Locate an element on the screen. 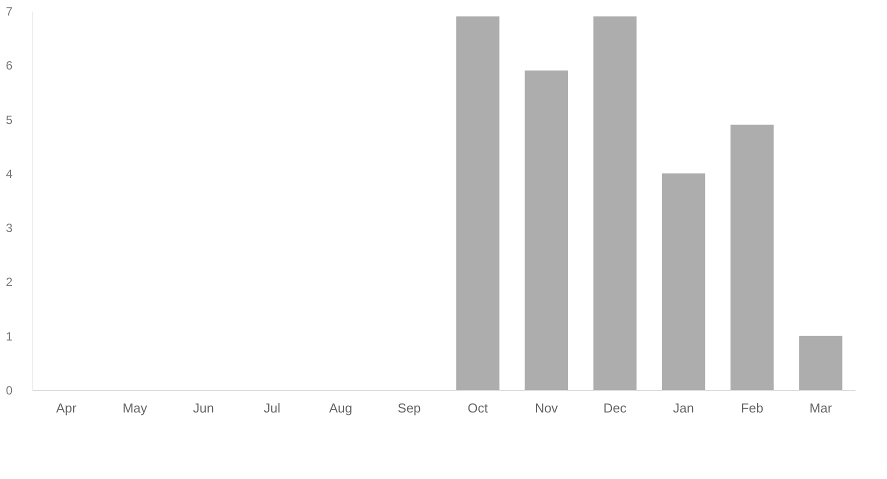 The image size is (887, 479). y-tick-label: 3 is located at coordinates (9, 228).